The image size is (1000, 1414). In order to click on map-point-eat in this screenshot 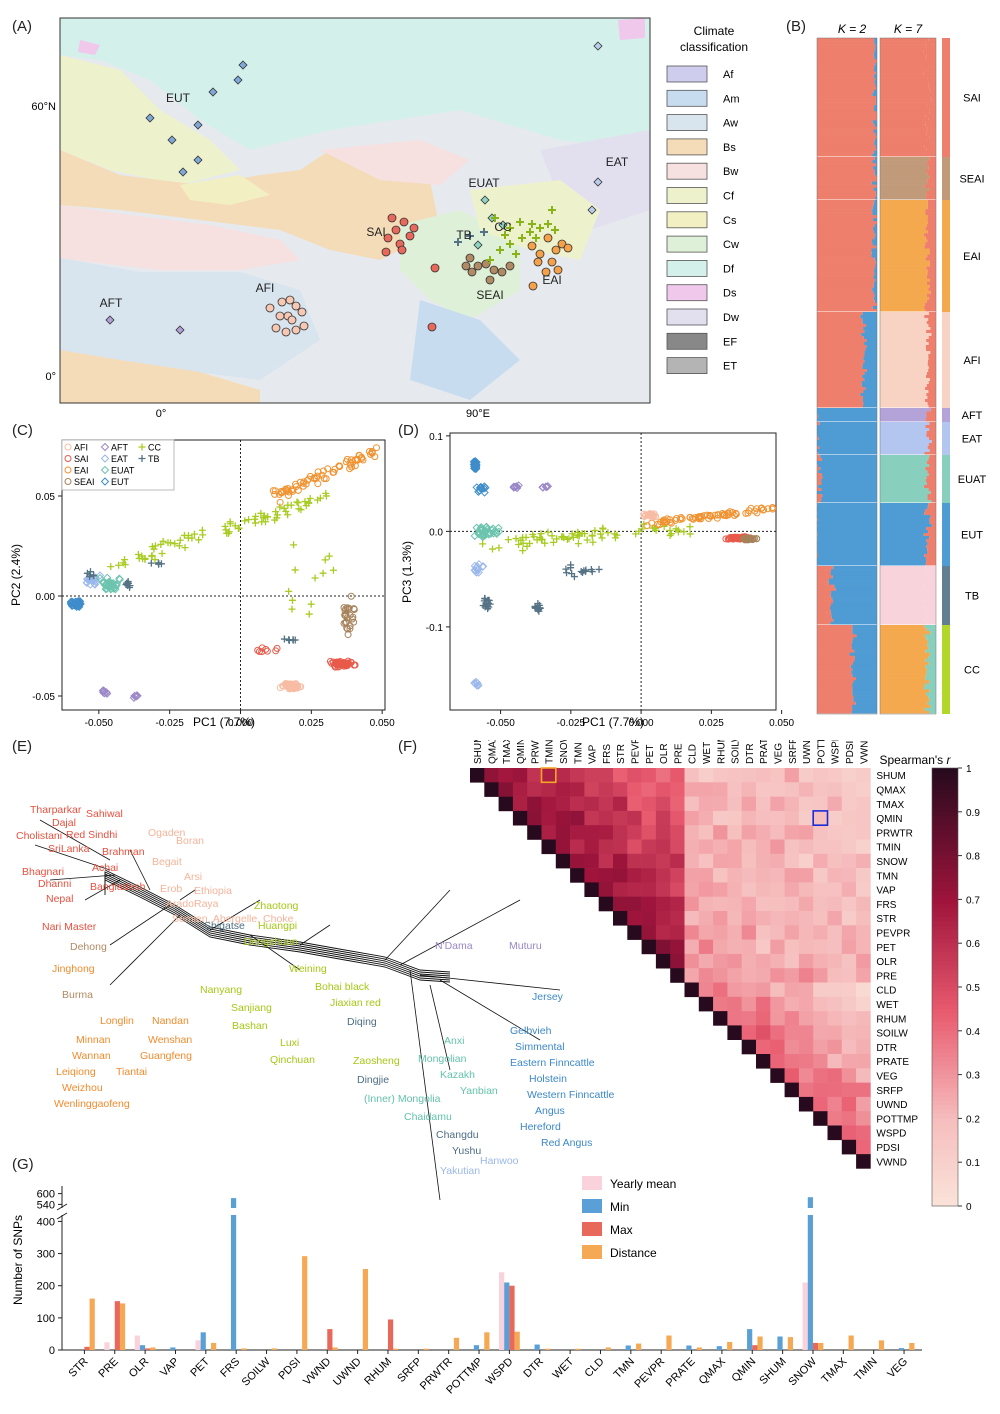, I will do `click(598, 182)`.